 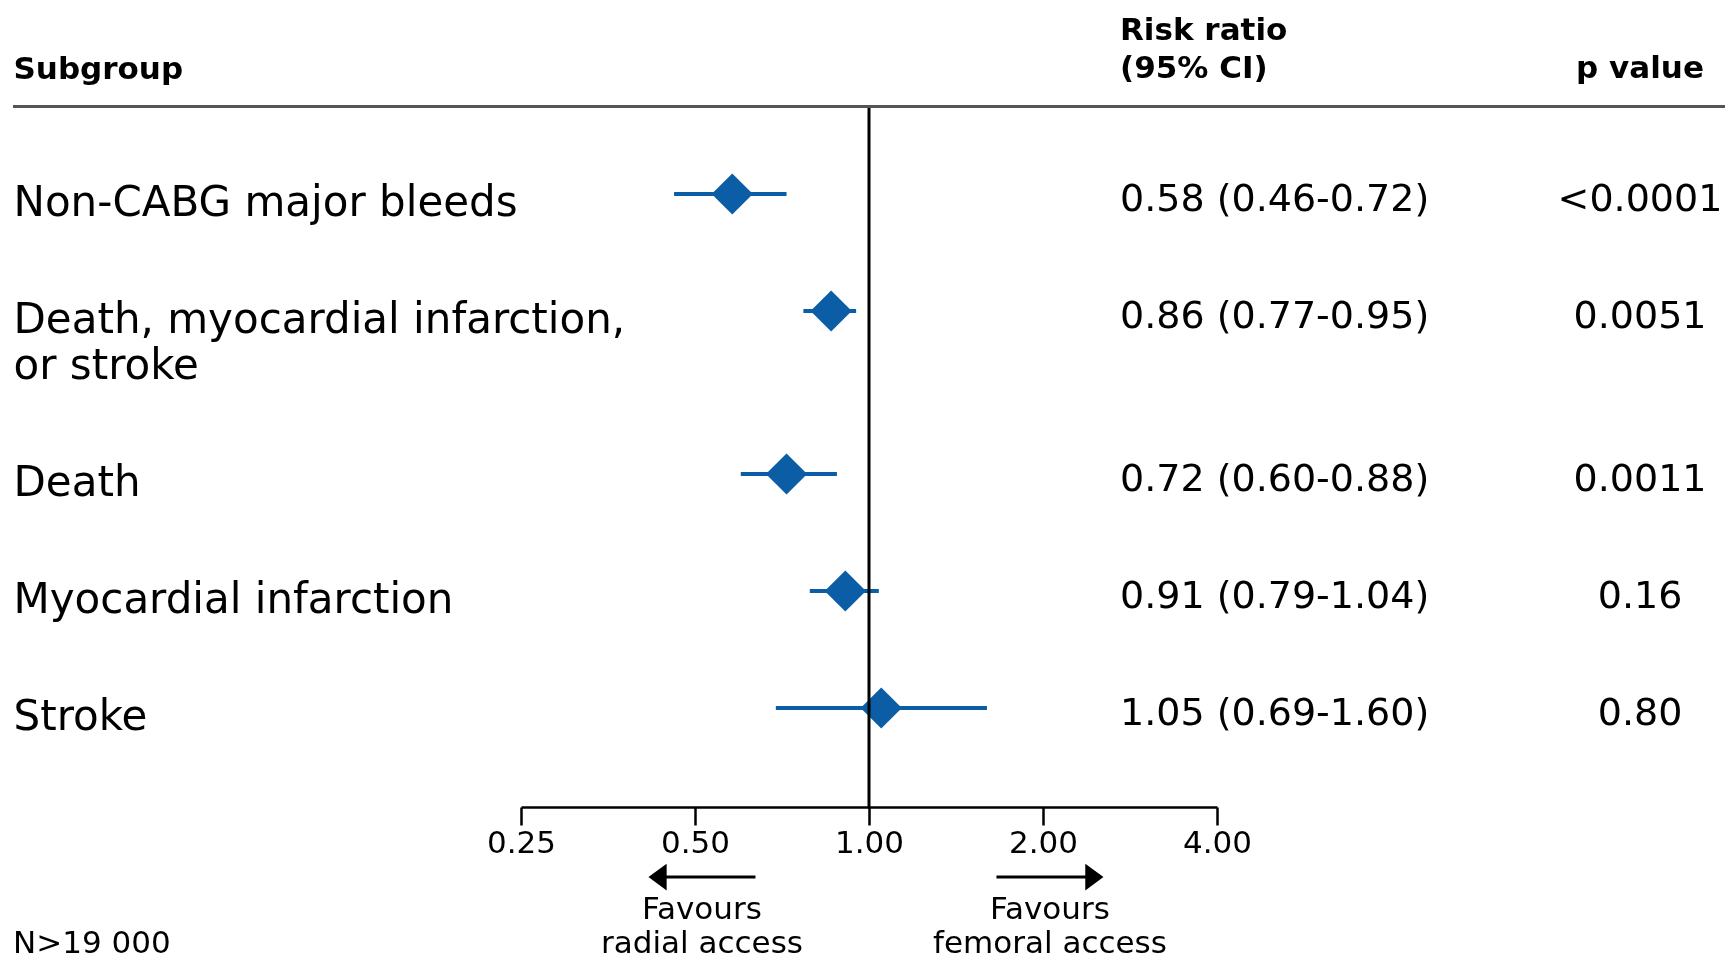 I want to click on text: 0.0051, so click(x=1640, y=315).